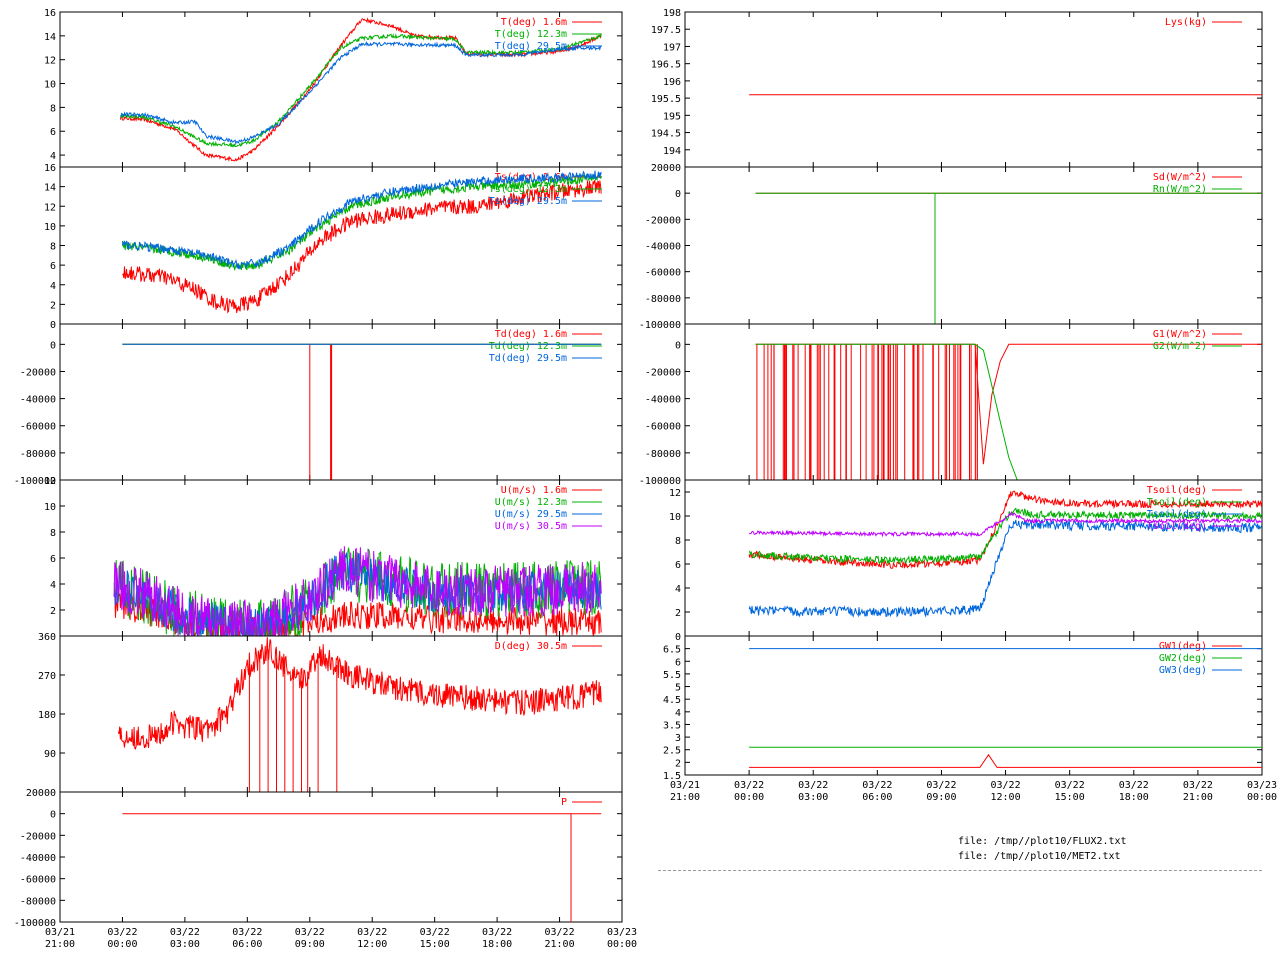 This screenshot has height=960, width=1280. I want to click on y-tick-label: 197.5, so click(666, 30).